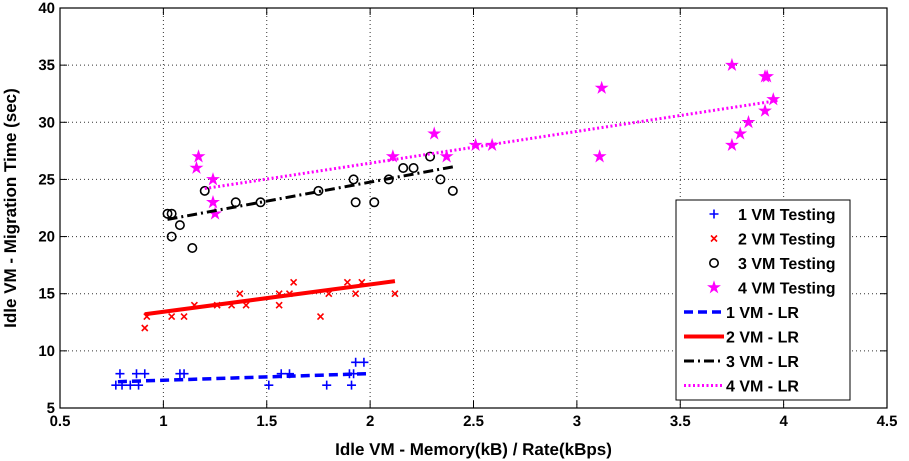 This screenshot has height=461, width=909. I want to click on x-tick-label: 2, so click(370, 421).